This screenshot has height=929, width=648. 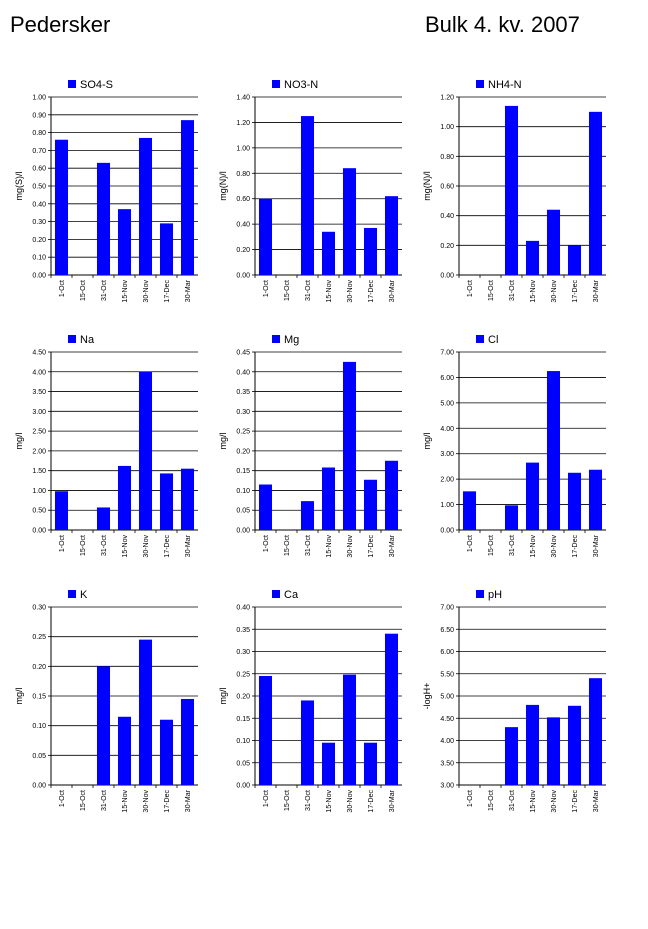 What do you see at coordinates (447, 403) in the screenshot?
I see `y-tick-label: 5.00` at bounding box center [447, 403].